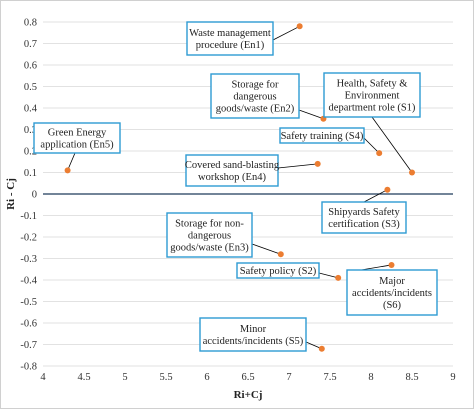 The image size is (474, 409). Describe the element at coordinates (329, 377) in the screenshot. I see `x-tick-label: 7.5` at that location.